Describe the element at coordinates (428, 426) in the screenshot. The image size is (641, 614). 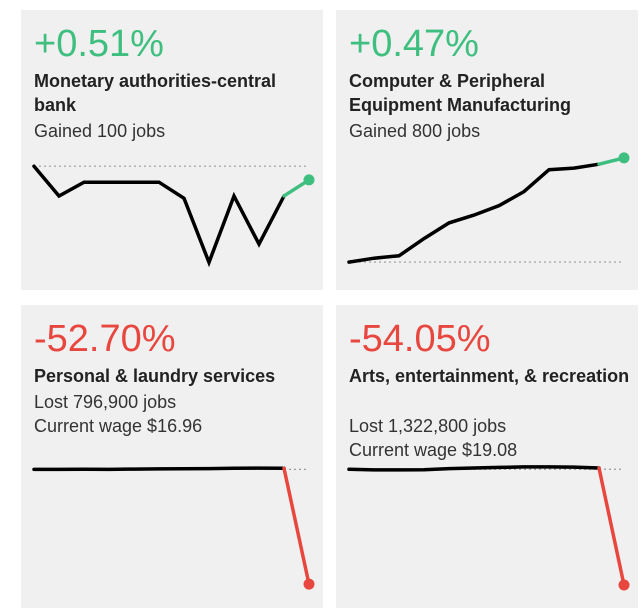
I see `jobs-change-text: Lost 1,322,800 jobs` at that location.